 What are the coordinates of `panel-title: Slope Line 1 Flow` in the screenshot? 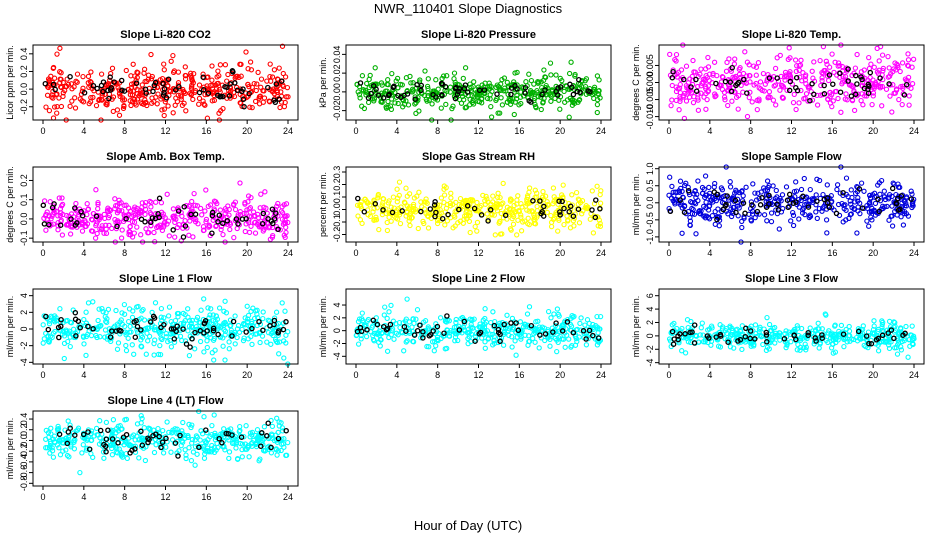 It's located at (165, 279).